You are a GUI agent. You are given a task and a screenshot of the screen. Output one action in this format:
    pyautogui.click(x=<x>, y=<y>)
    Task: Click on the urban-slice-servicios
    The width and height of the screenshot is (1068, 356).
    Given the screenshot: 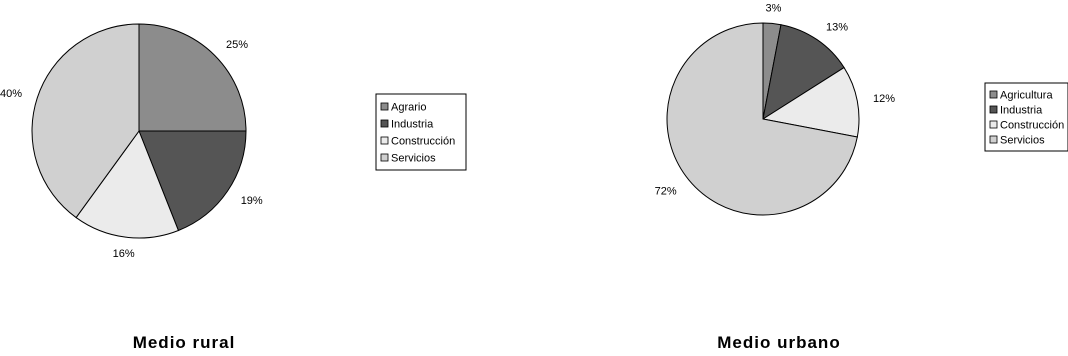 What is the action you would take?
    pyautogui.click(x=762, y=119)
    